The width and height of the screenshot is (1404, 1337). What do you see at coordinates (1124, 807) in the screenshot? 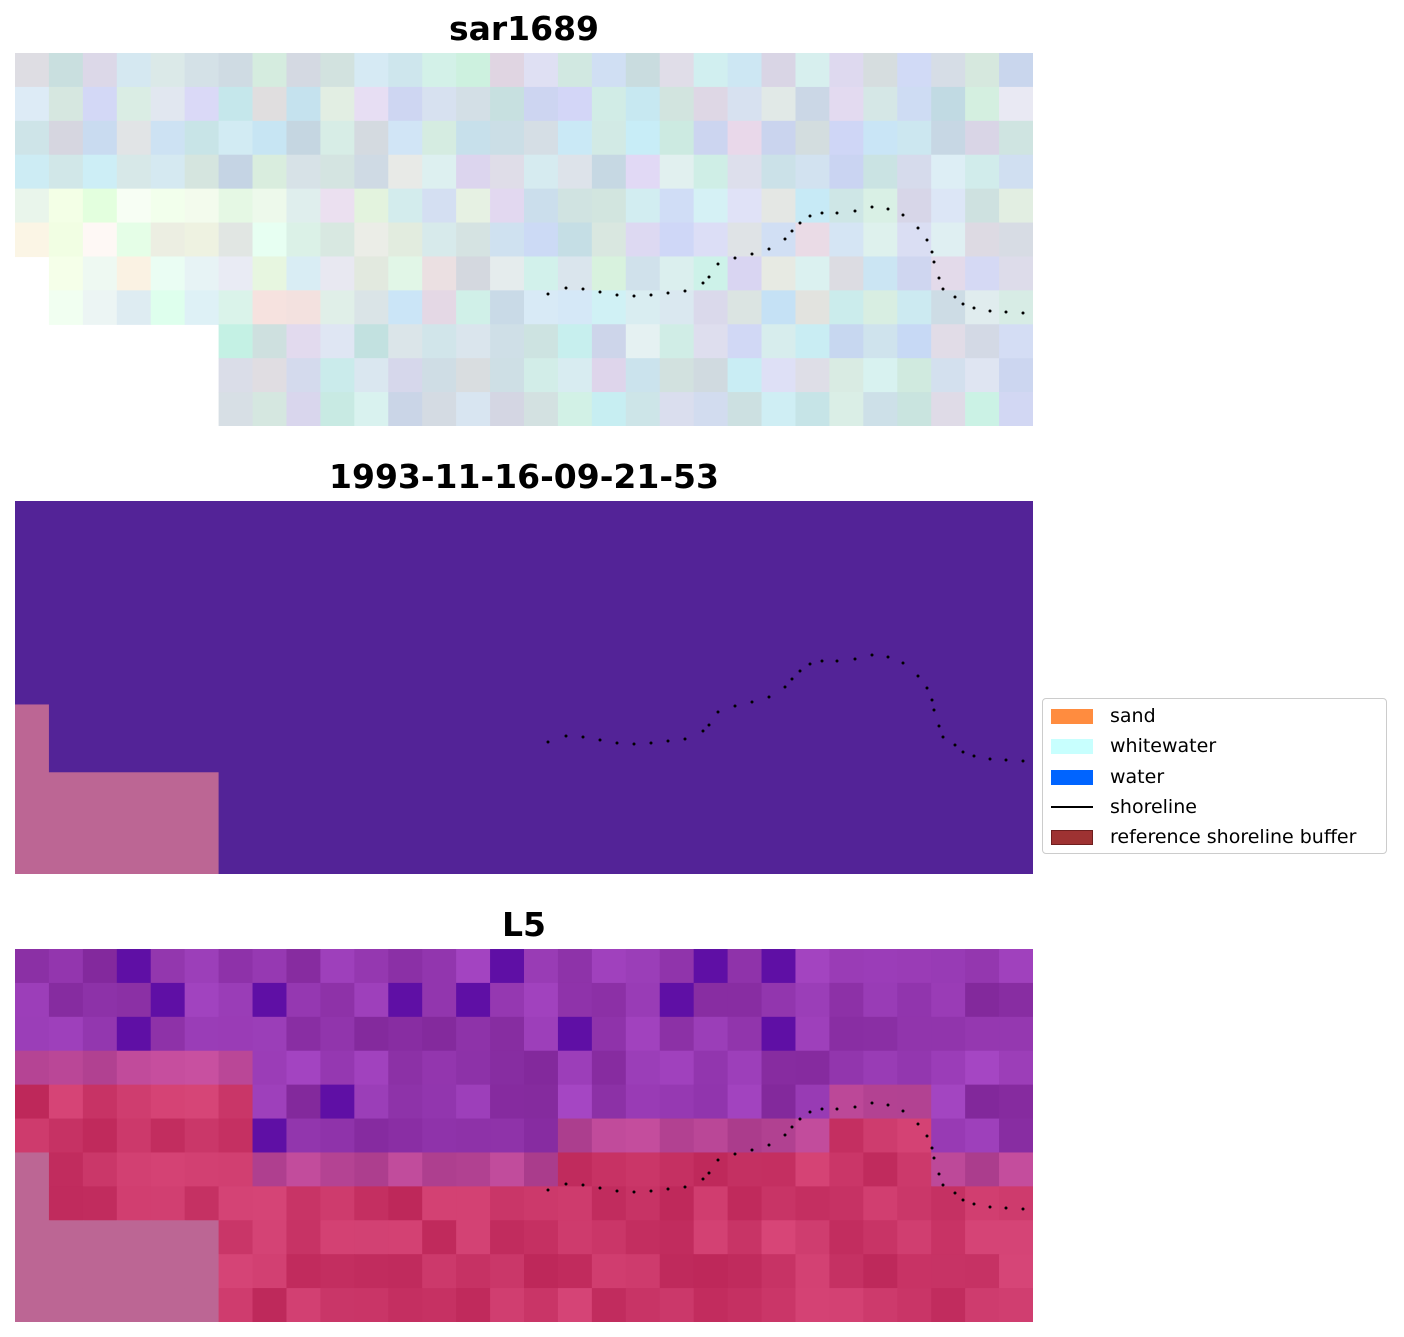
I see `legend-item-shoreline: shoreline` at bounding box center [1124, 807].